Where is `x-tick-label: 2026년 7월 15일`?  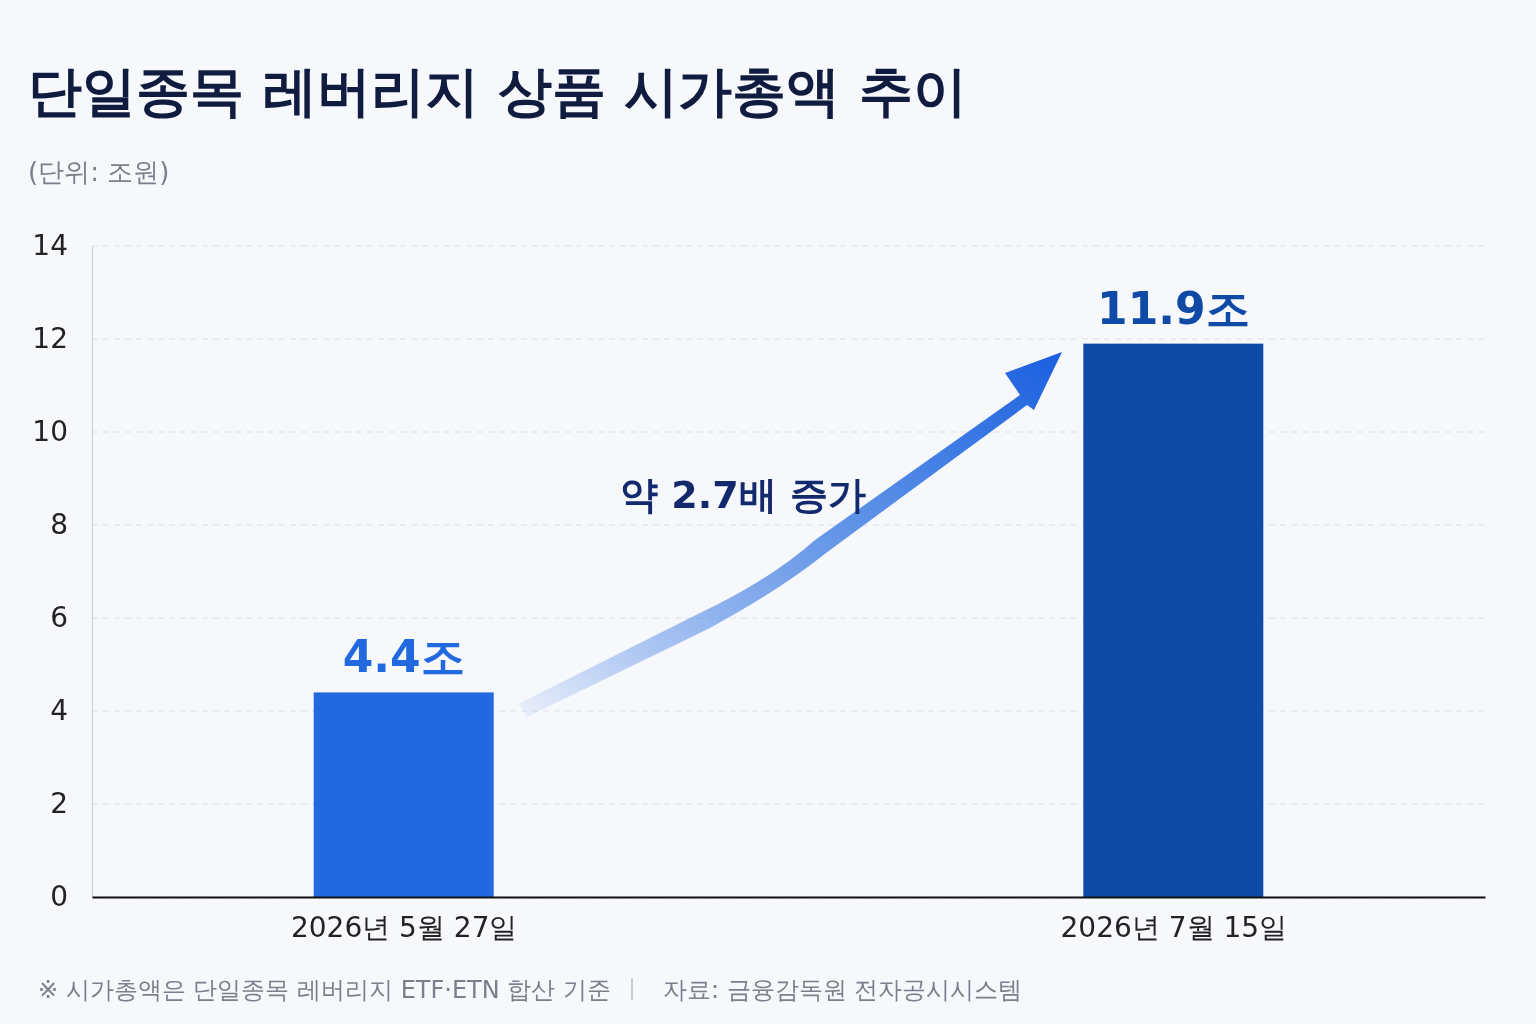
x-tick-label: 2026년 7월 15일 is located at coordinates (1174, 927).